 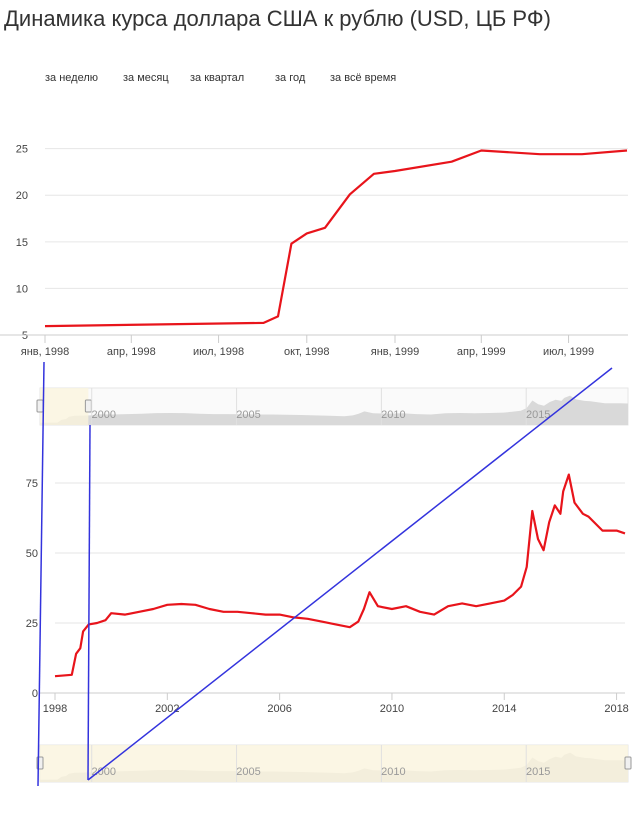 What do you see at coordinates (392, 709) in the screenshot?
I see `x-tick-label: 2010` at bounding box center [392, 709].